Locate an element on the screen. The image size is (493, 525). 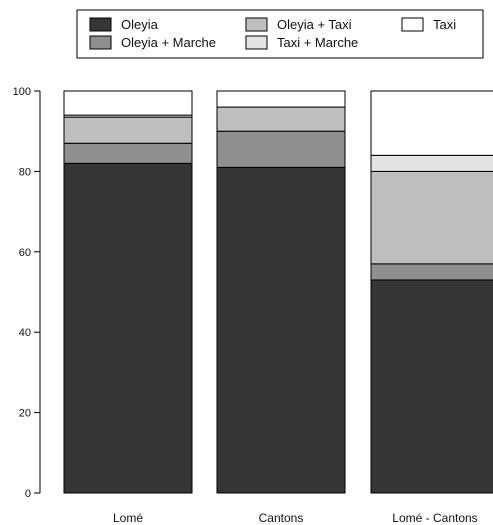
y-tick-label: 0 is located at coordinates (28, 494).